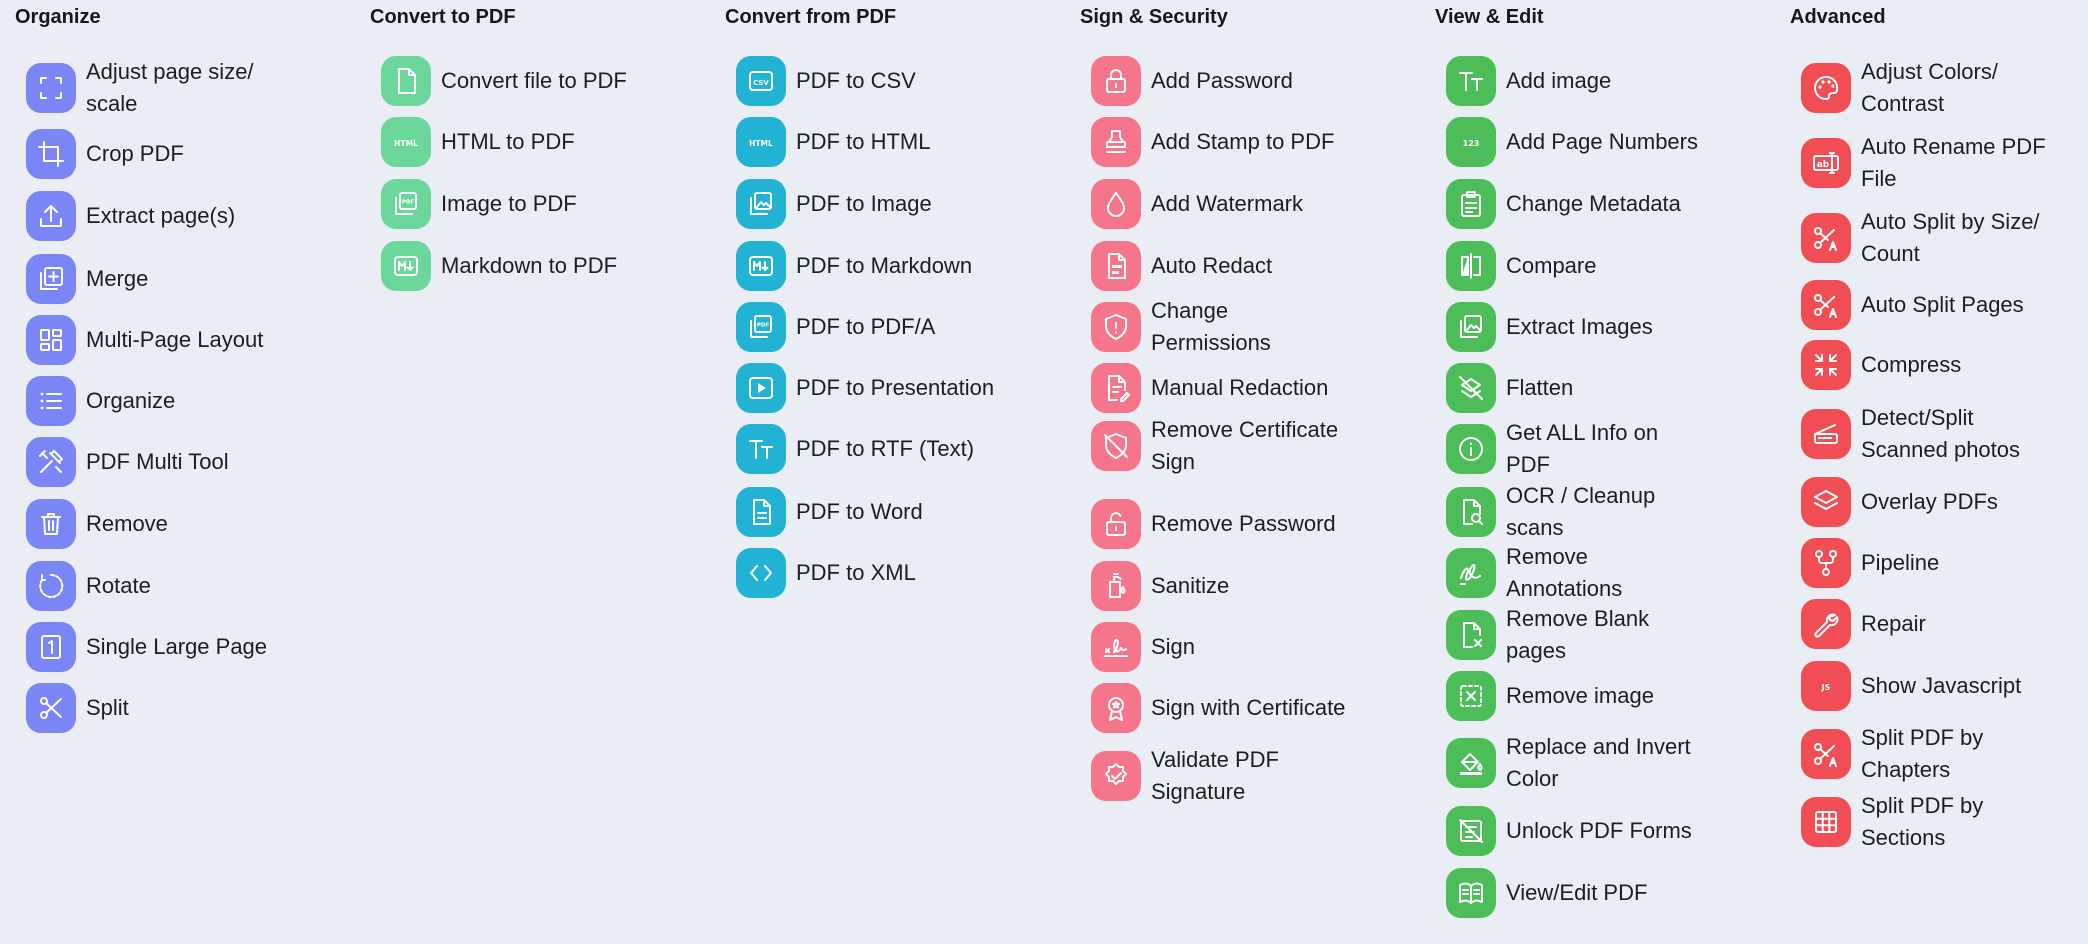  I want to click on tool-manual-redaction: Manual Redaction, so click(1241, 388).